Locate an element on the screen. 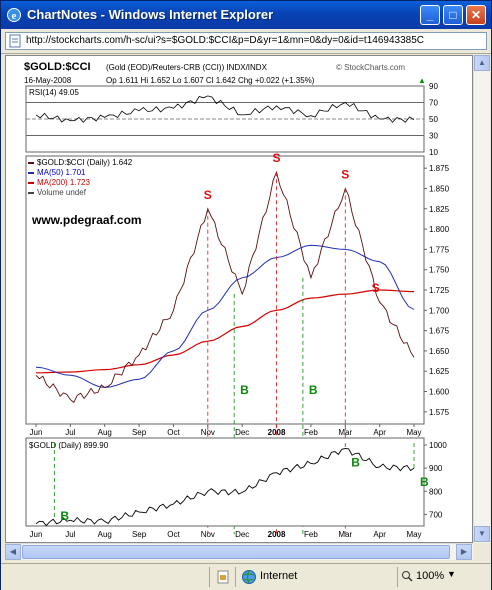 This screenshot has height=590, width=492. ie-logo-icon: e is located at coordinates (14, 15).